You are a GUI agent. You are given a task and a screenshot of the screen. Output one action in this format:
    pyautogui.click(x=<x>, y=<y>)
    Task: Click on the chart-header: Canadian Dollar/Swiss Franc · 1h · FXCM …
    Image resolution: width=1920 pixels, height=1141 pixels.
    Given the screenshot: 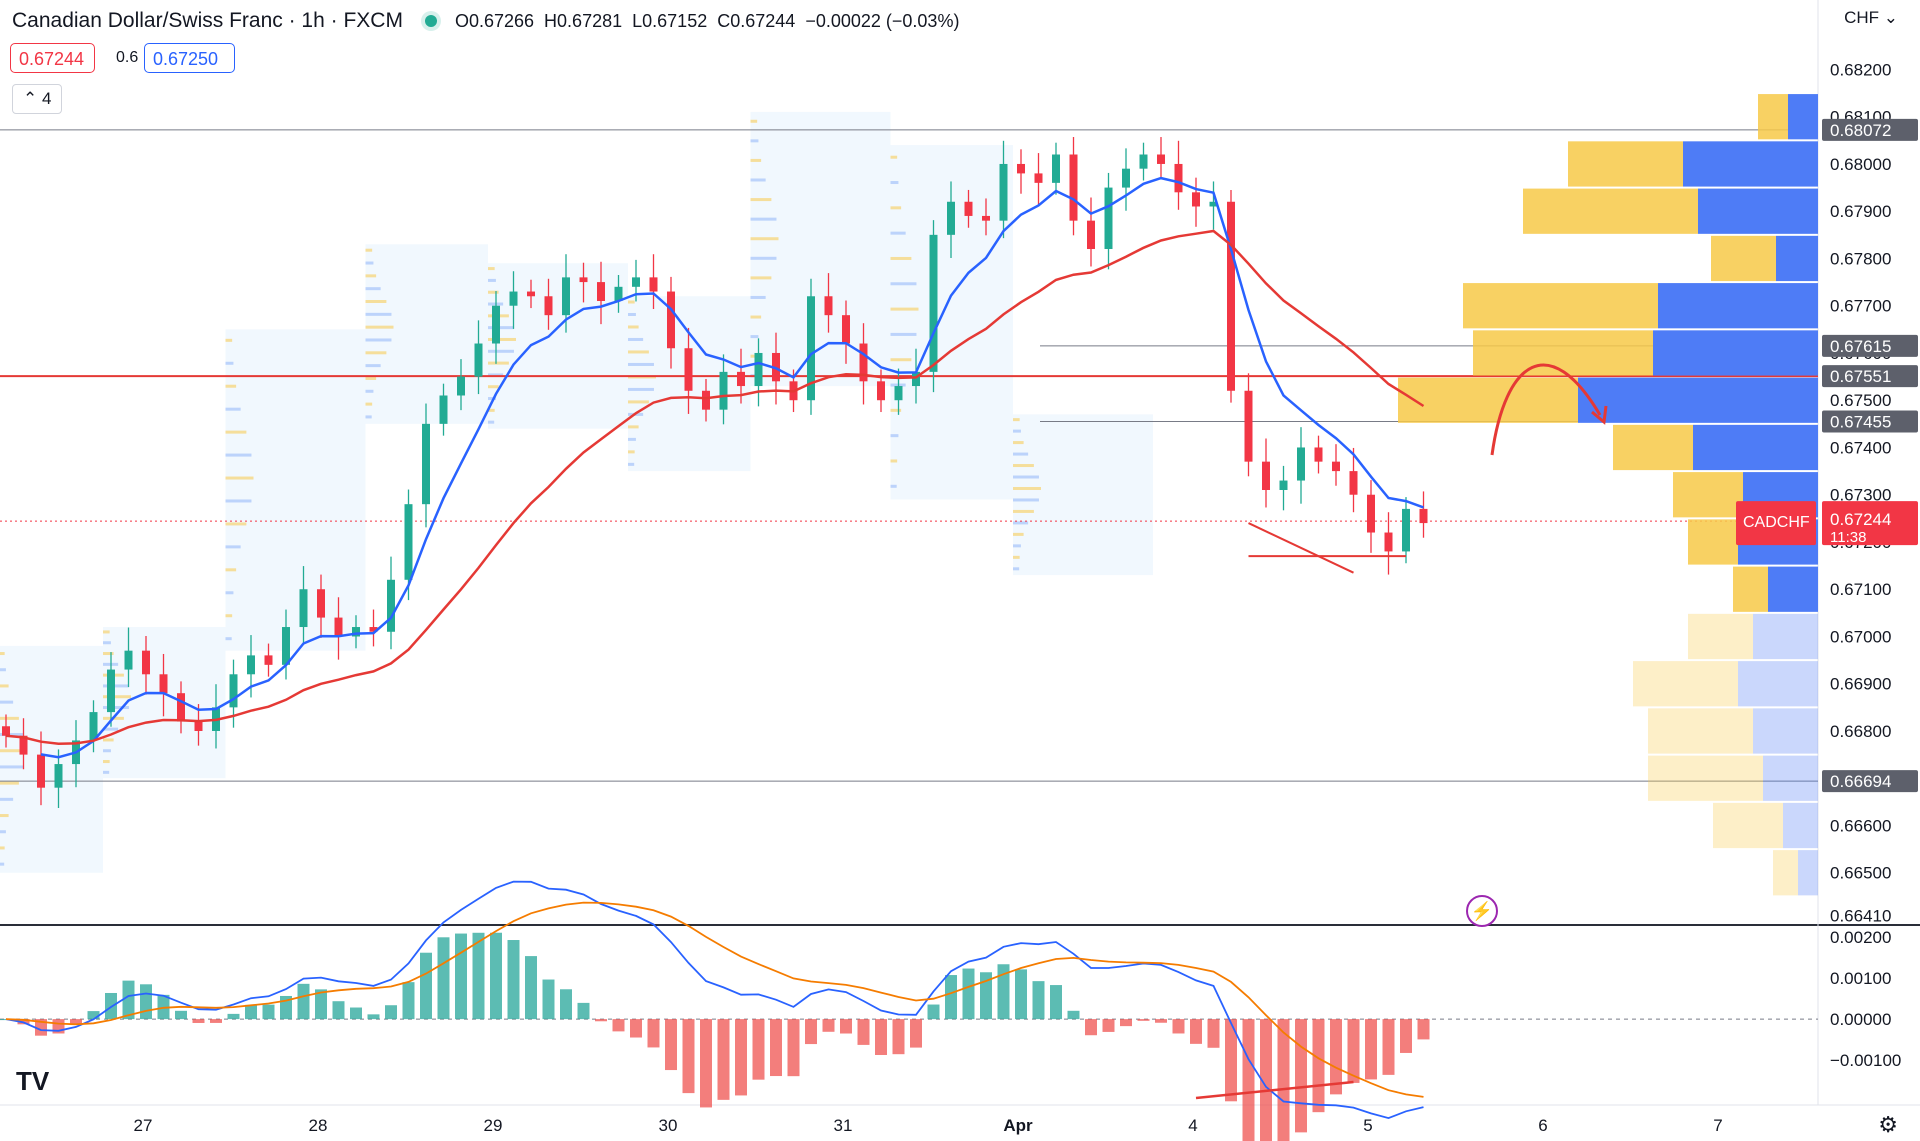 What is the action you would take?
    pyautogui.click(x=485, y=21)
    